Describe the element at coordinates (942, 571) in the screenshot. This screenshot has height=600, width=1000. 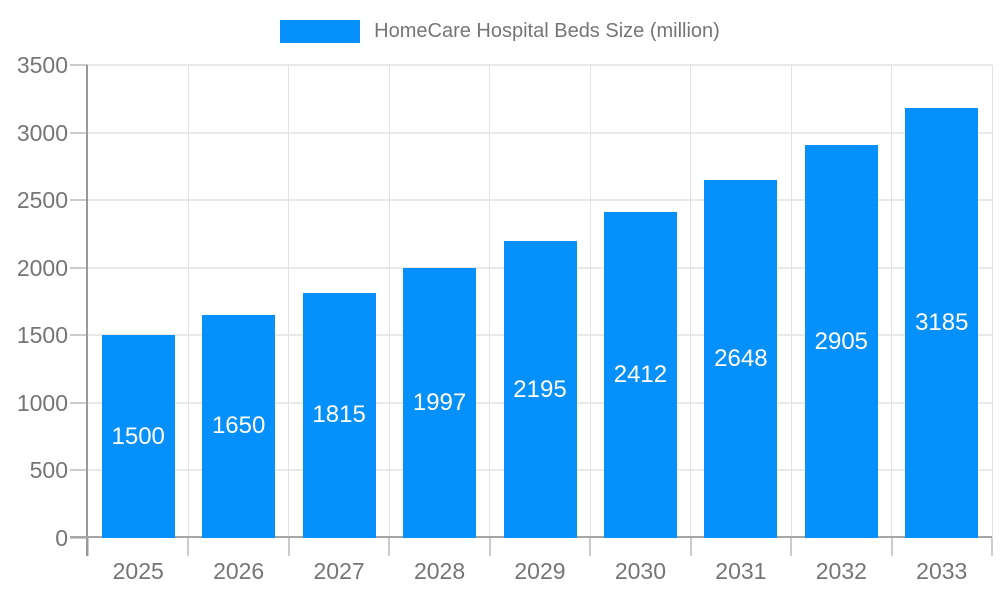
I see `x-tick-label: 2033` at that location.